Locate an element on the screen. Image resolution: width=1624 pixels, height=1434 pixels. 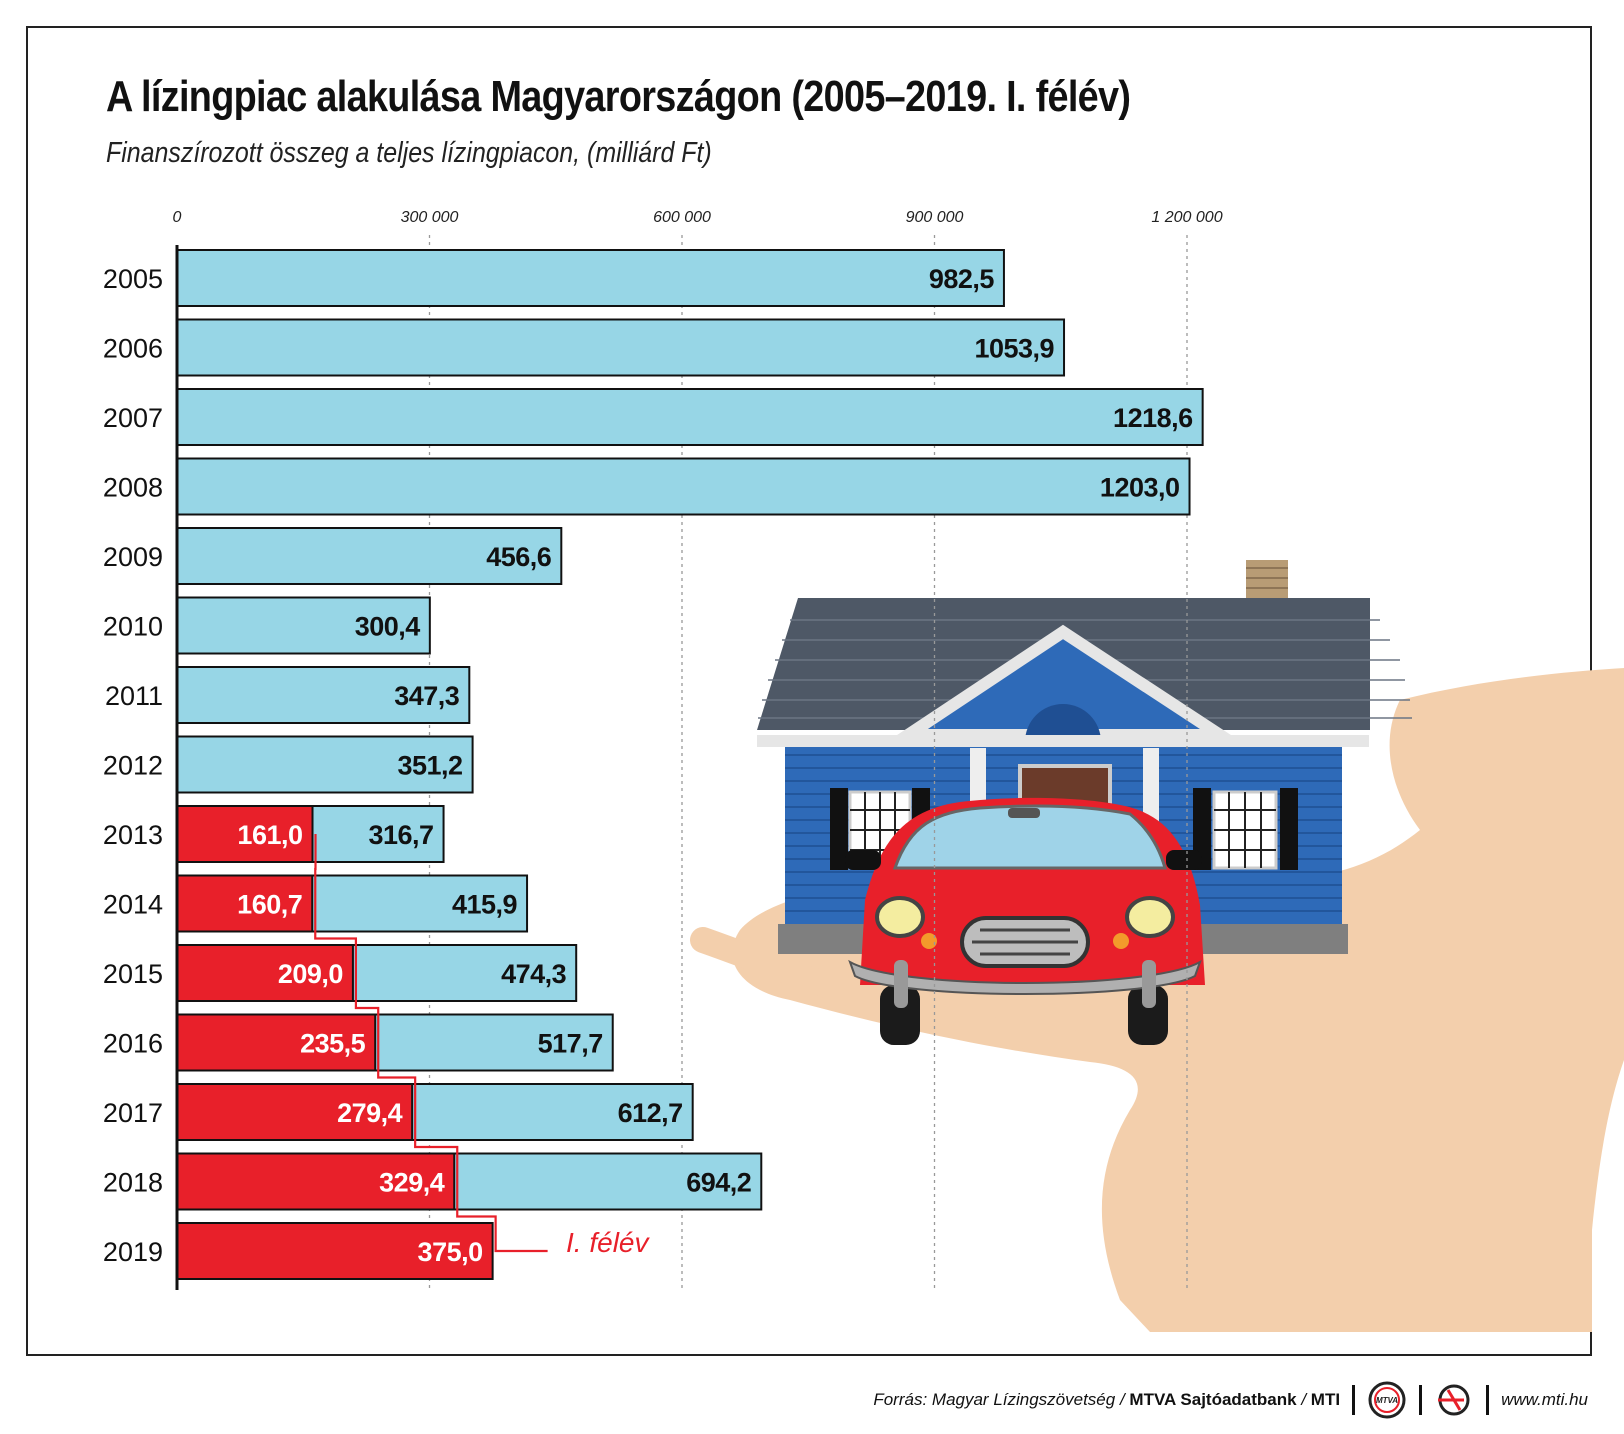
category-label: 2019 is located at coordinates (133, 1252).